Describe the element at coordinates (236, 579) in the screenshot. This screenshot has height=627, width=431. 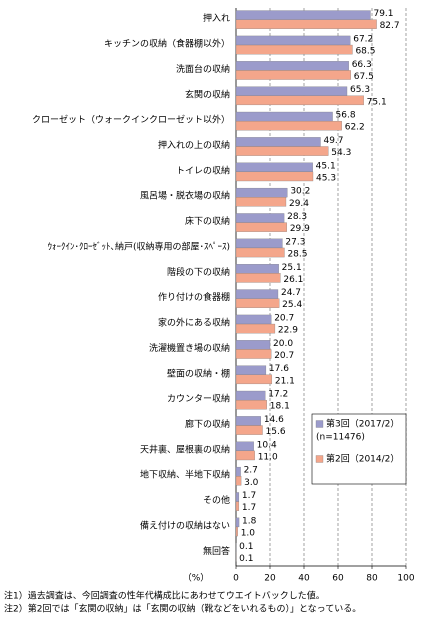
I see `x-tick-label: 0` at that location.